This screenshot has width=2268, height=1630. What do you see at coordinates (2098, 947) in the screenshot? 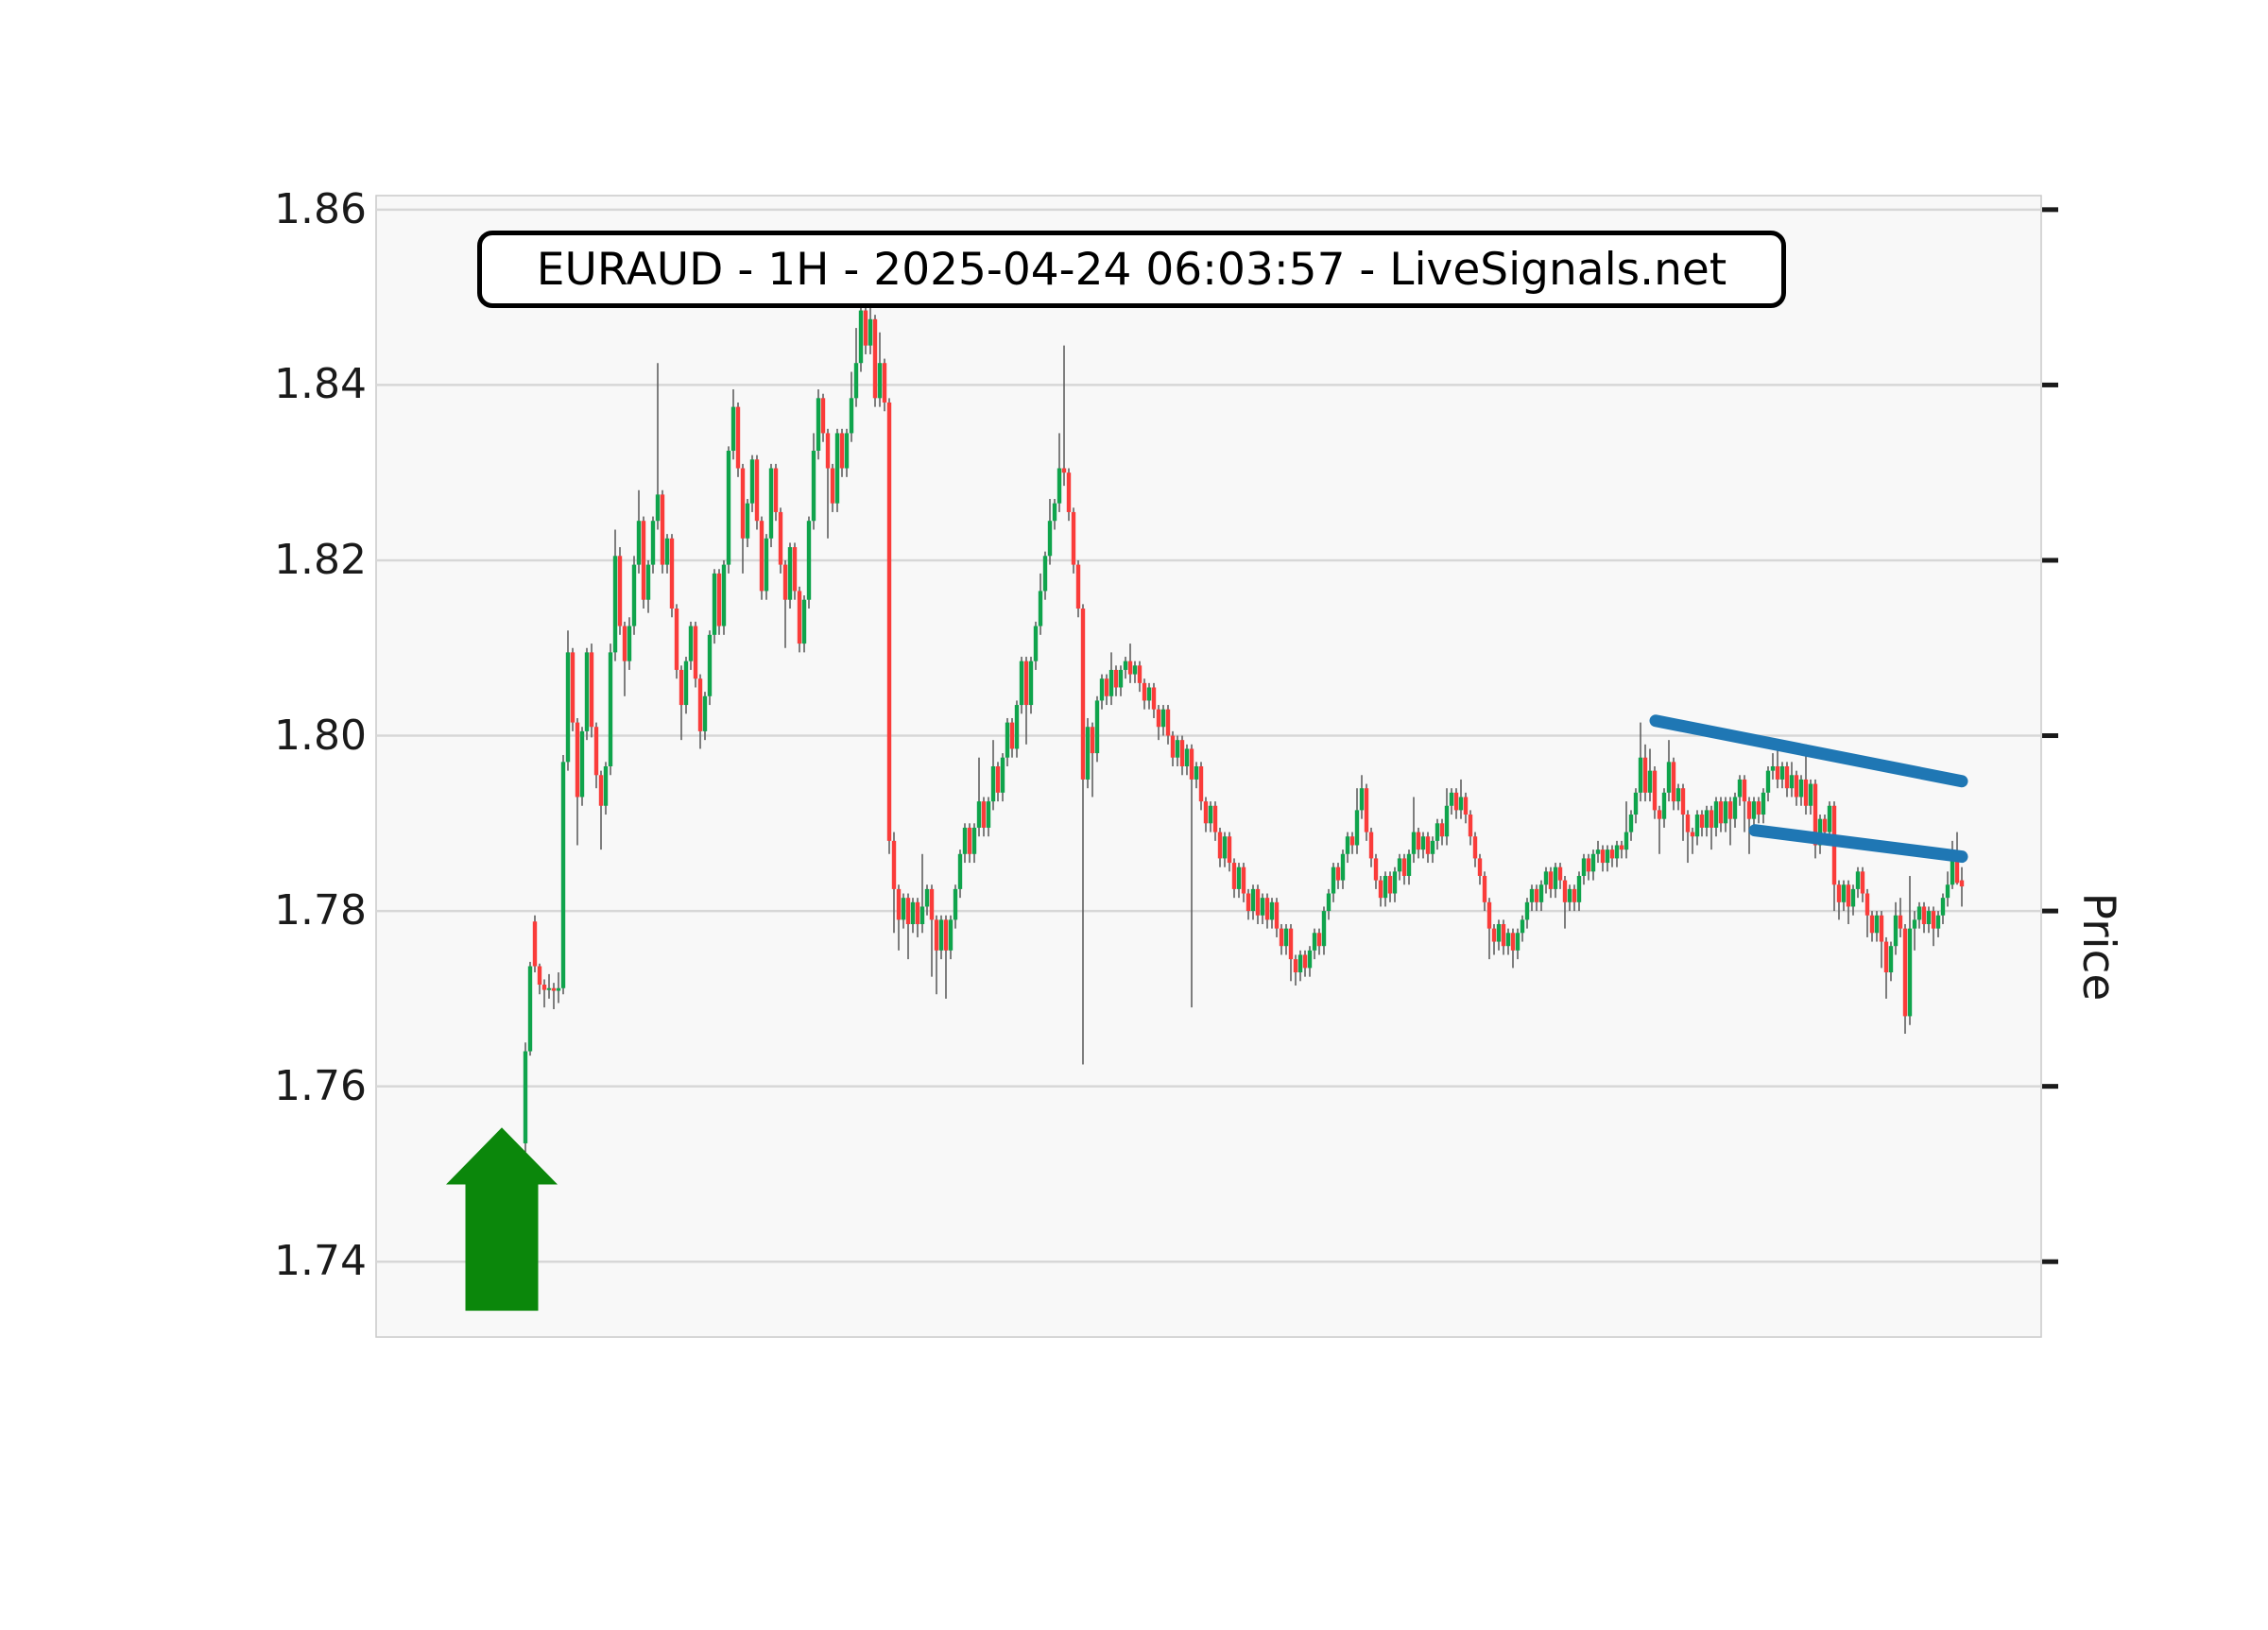
I see `y-axis-title: Price` at bounding box center [2098, 947].